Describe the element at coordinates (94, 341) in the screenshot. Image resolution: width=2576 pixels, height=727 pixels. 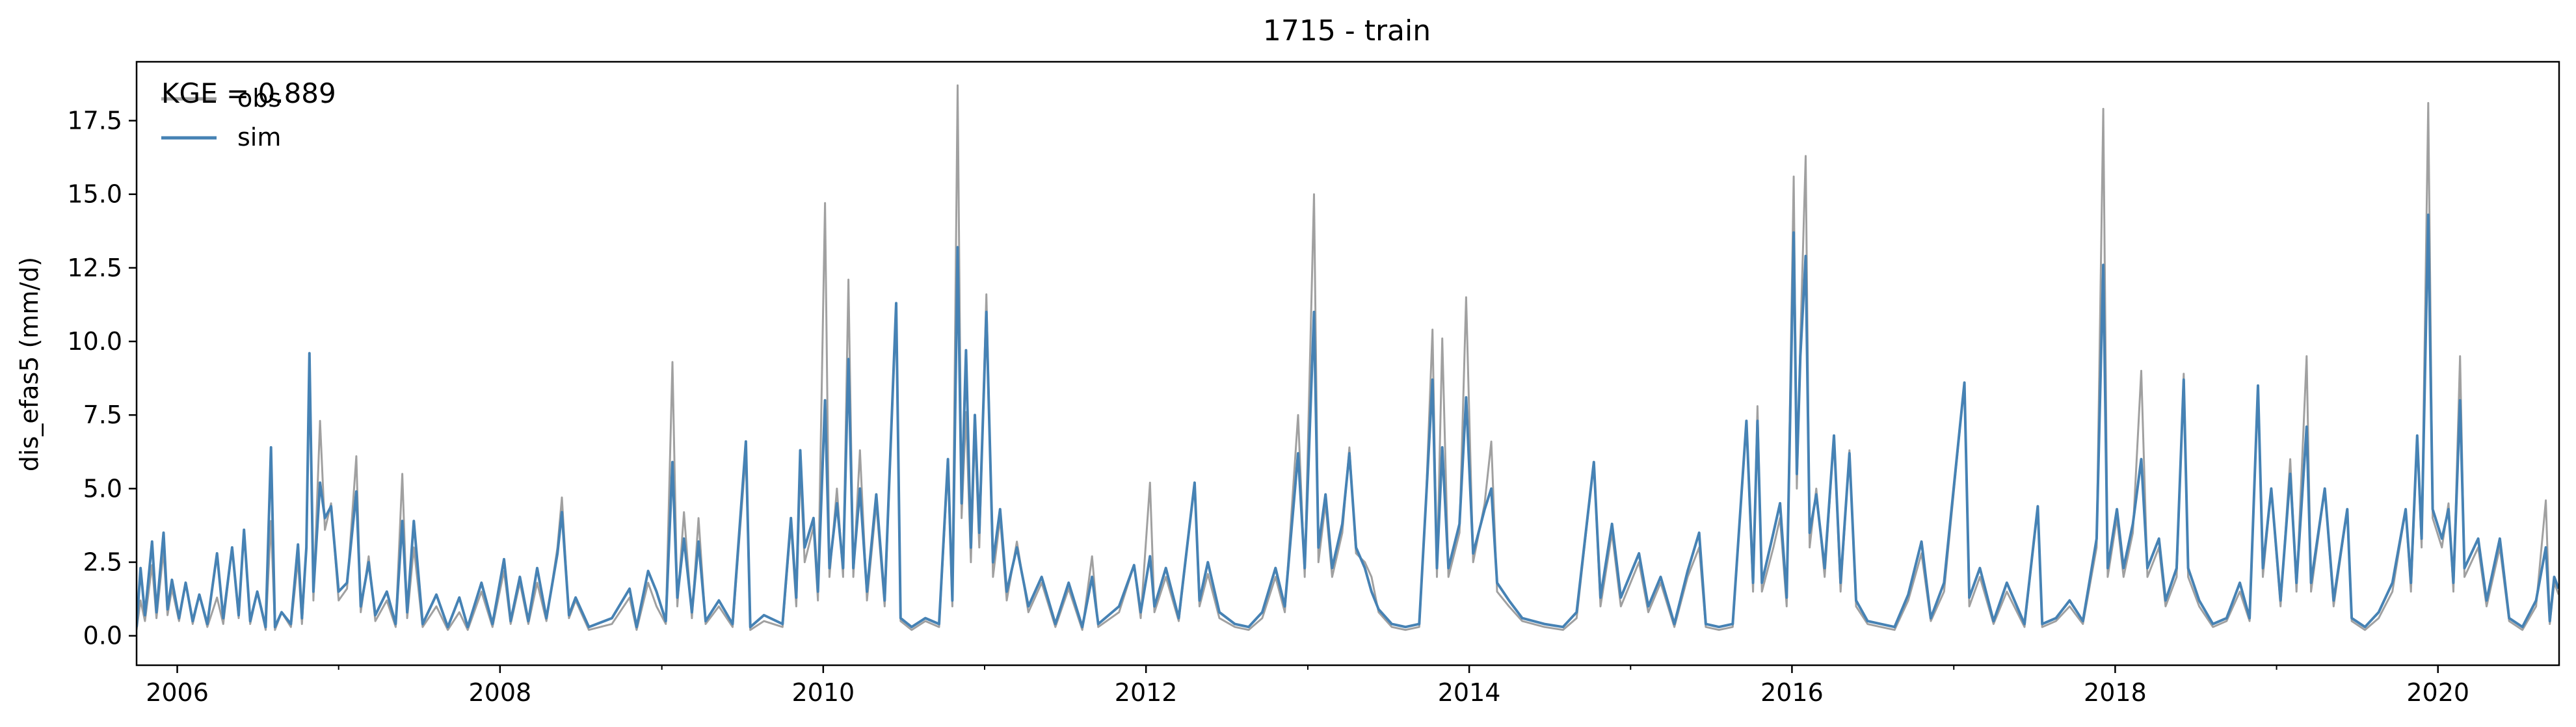
I see `y-tick-label: 10.0` at that location.